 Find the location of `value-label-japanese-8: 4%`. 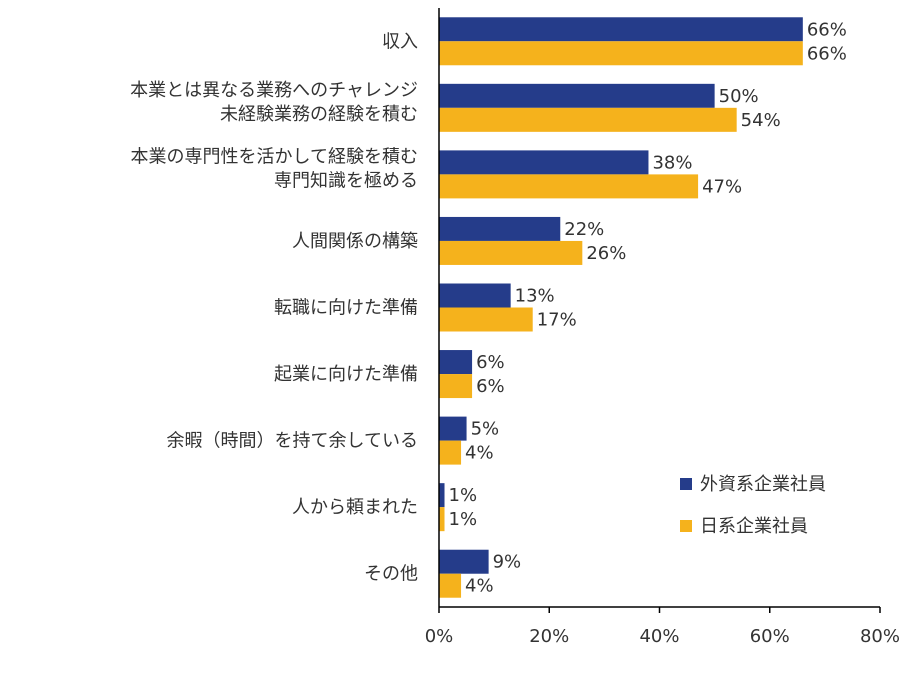

value-label-japanese-8: 4% is located at coordinates (479, 586).